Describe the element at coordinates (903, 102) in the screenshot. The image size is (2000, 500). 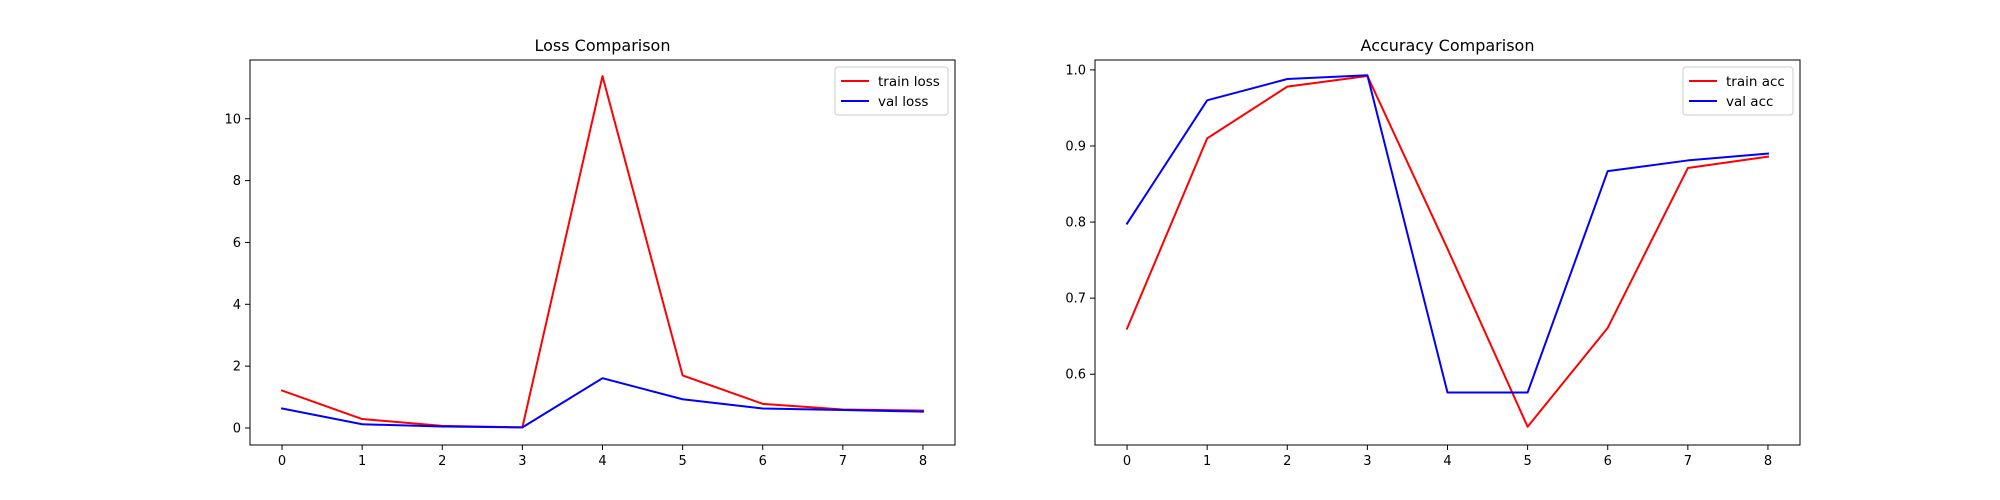
I see `legend-label: val loss` at that location.